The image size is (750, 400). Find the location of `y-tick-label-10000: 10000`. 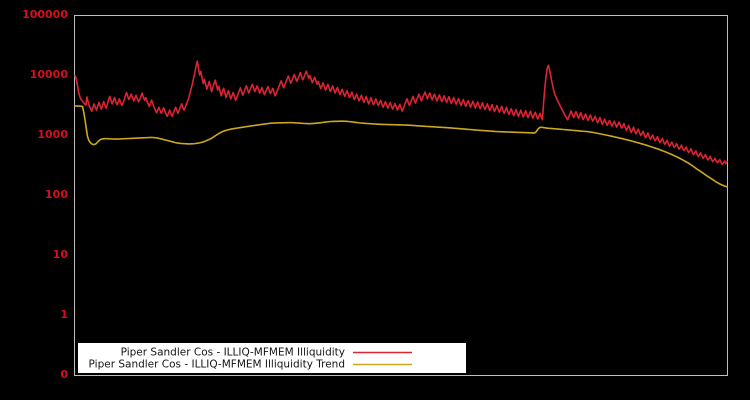

y-tick-label-10000: 10000 is located at coordinates (49, 74).